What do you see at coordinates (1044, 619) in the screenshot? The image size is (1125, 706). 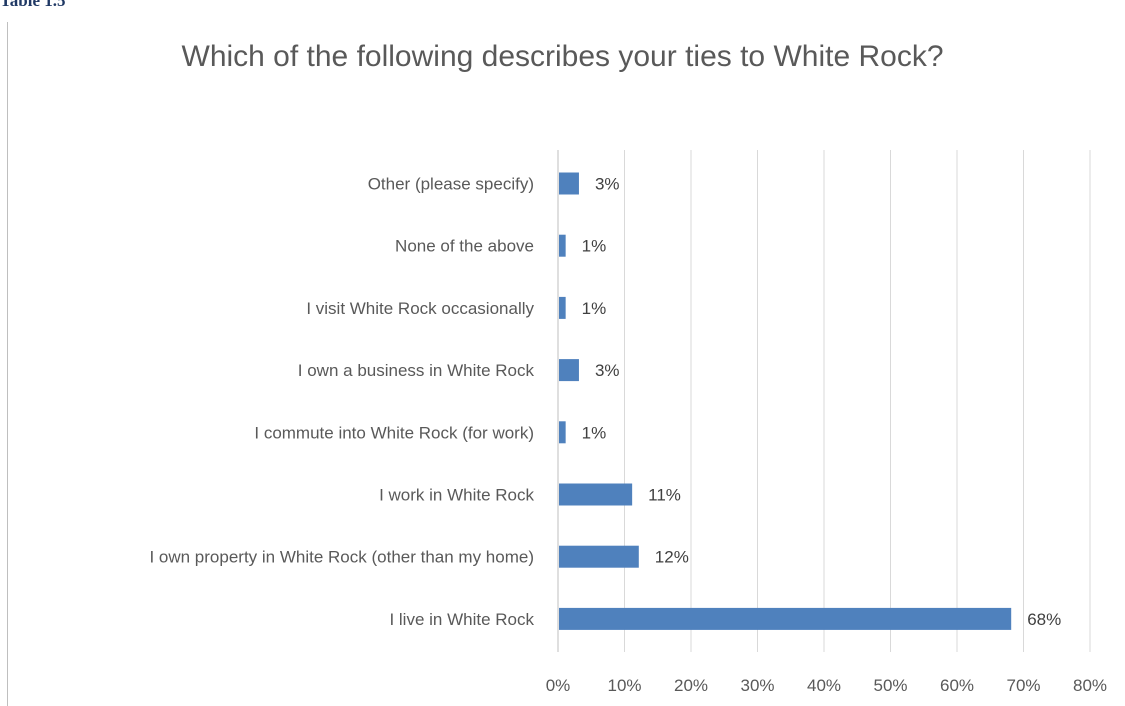 I see `data-label: 68%` at bounding box center [1044, 619].